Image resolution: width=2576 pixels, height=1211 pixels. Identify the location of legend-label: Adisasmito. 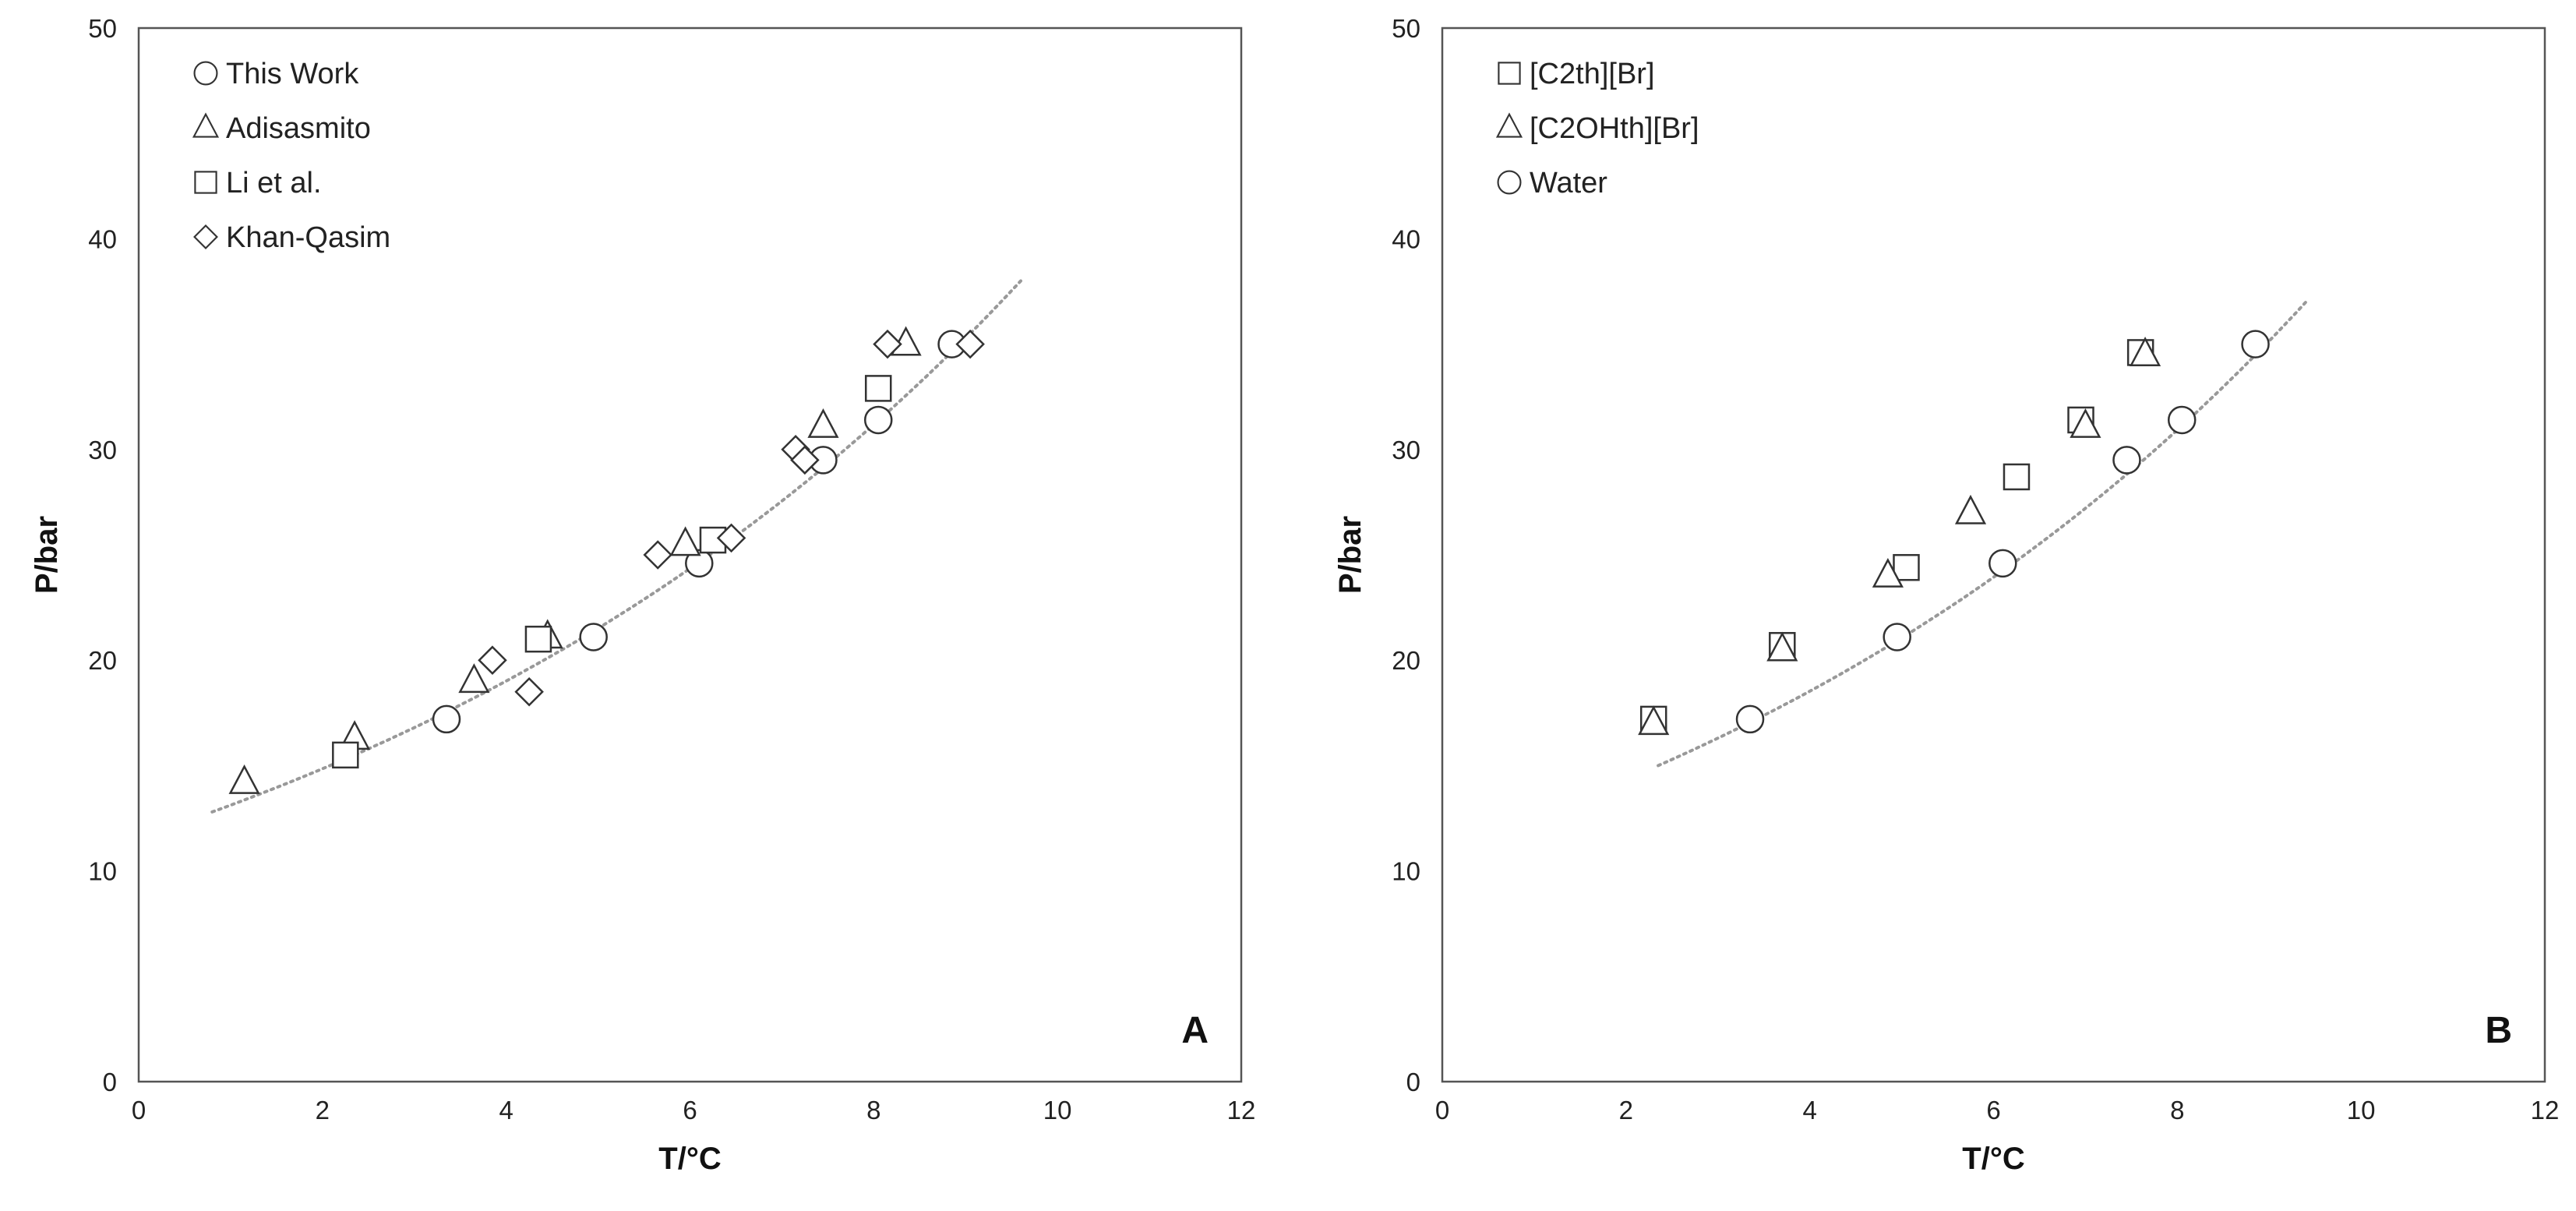
(298, 128).